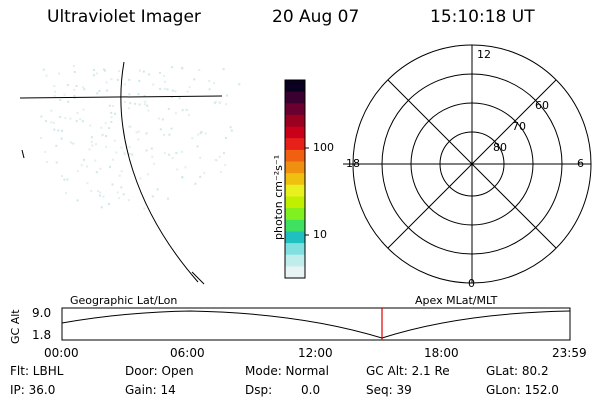 The image size is (600, 400). I want to click on timeline-x-tick-2: 12:00, so click(315, 353).